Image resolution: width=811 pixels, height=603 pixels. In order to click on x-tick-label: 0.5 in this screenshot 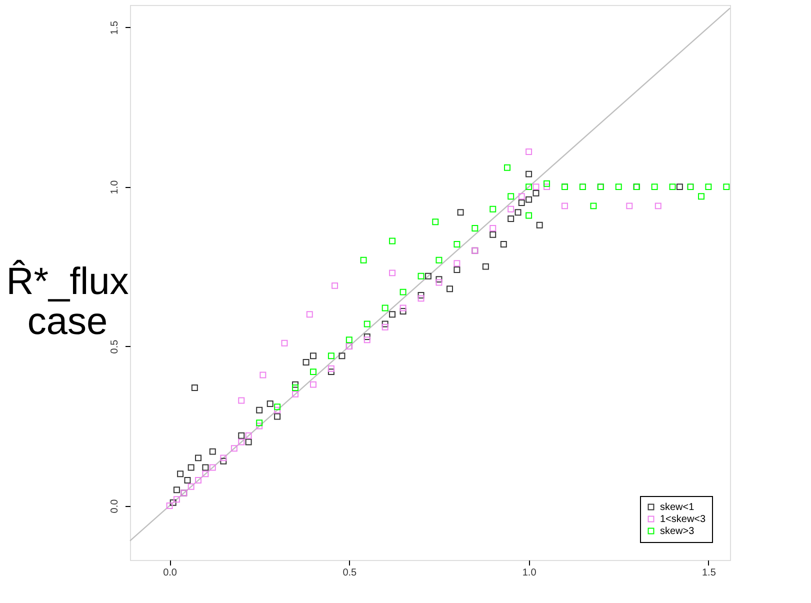, I will do `click(350, 573)`.